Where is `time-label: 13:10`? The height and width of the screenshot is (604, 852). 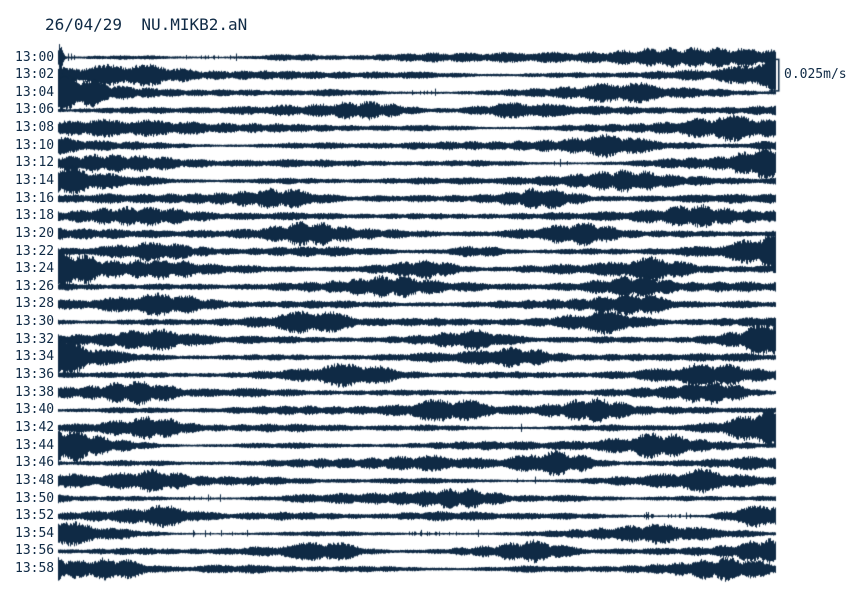
time-label: 13:10 is located at coordinates (35, 145).